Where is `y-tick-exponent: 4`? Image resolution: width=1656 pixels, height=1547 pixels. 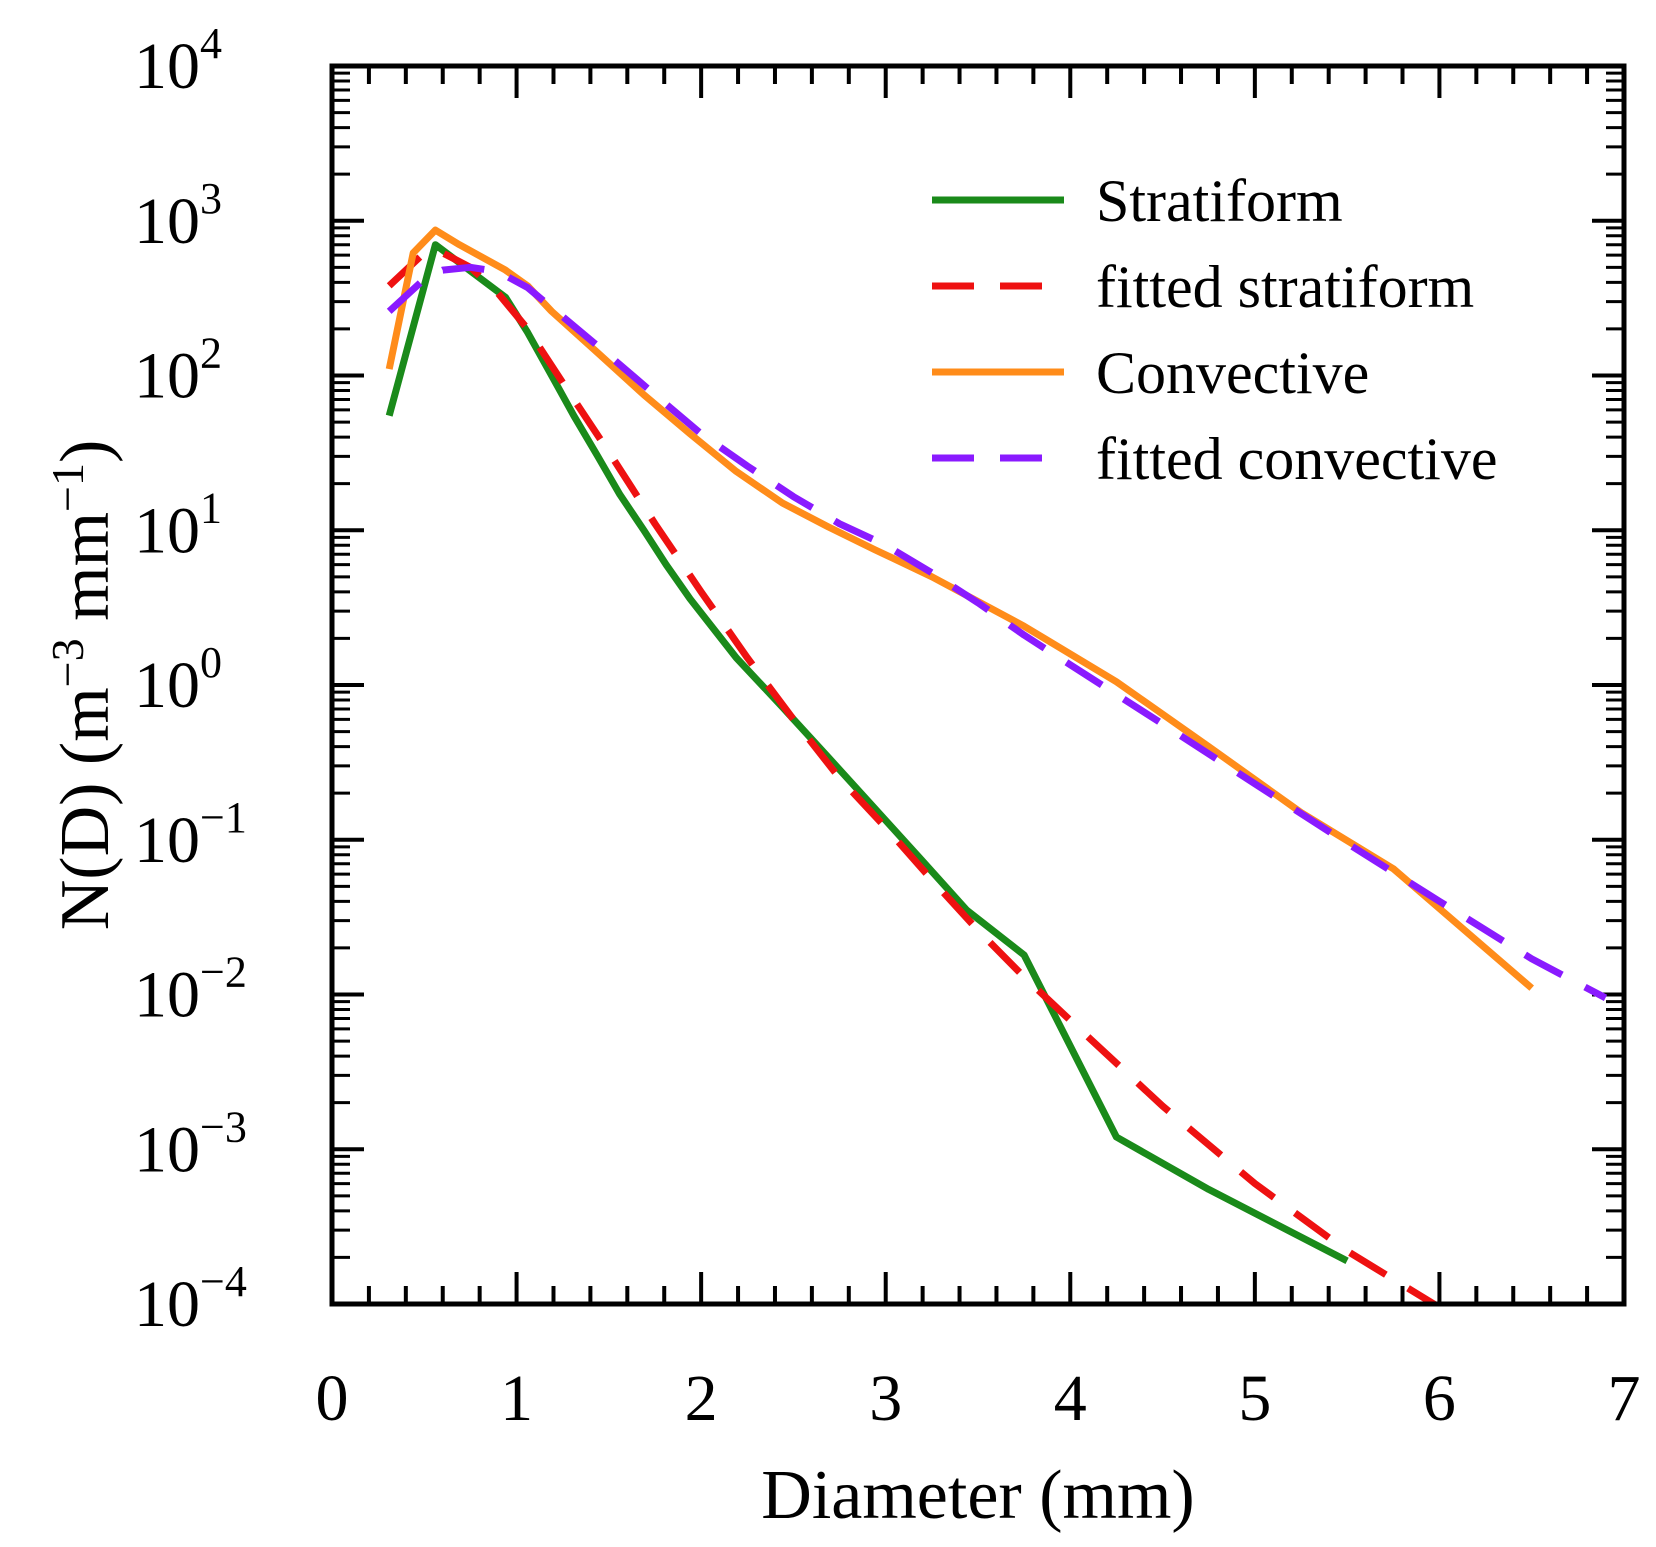 y-tick-exponent: 4 is located at coordinates (211, 43).